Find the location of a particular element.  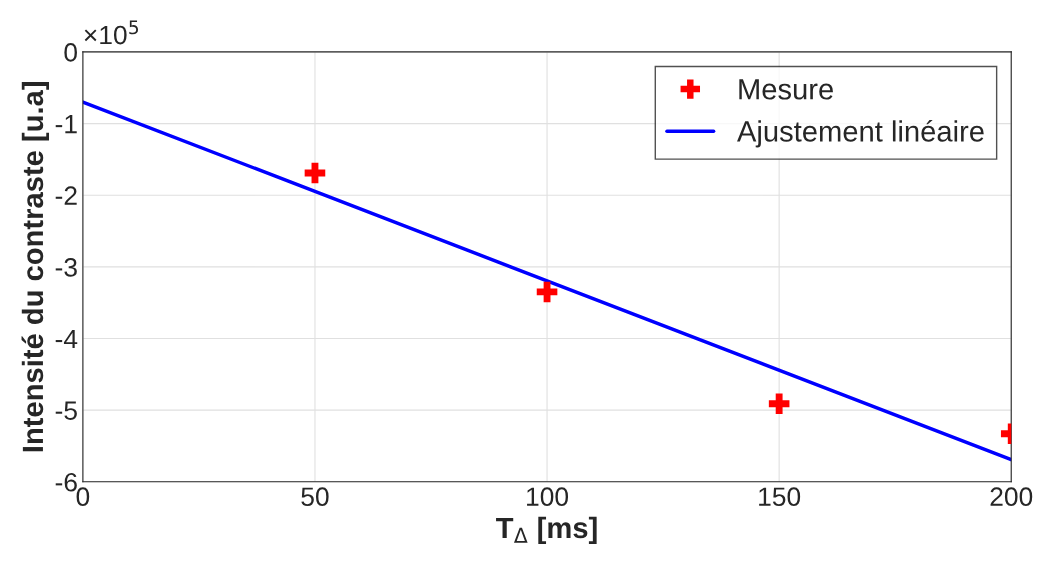

x-tick-label: 100 is located at coordinates (548, 497).